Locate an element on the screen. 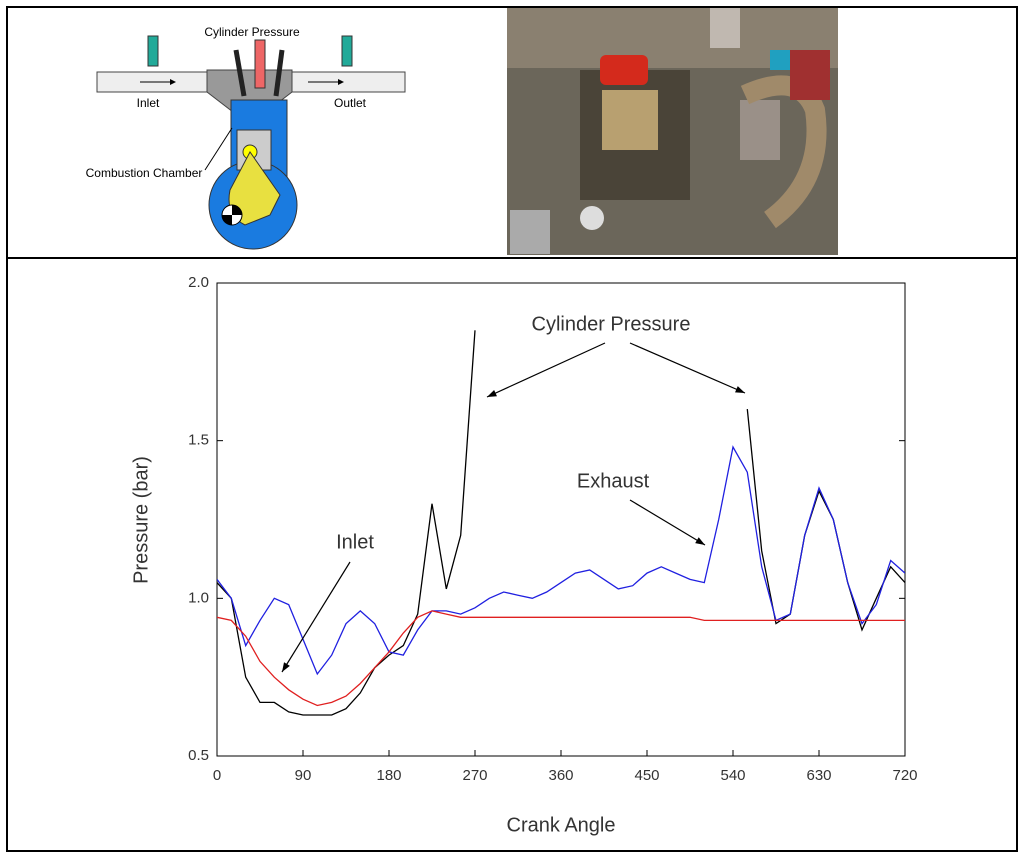  x-tick-label: 720 is located at coordinates (904, 775).